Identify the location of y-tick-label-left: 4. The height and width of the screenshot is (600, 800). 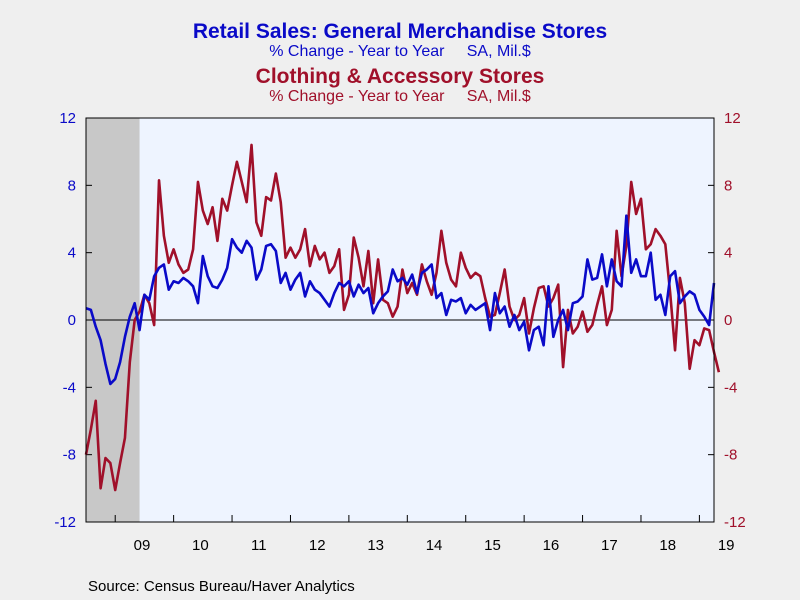
(72, 253).